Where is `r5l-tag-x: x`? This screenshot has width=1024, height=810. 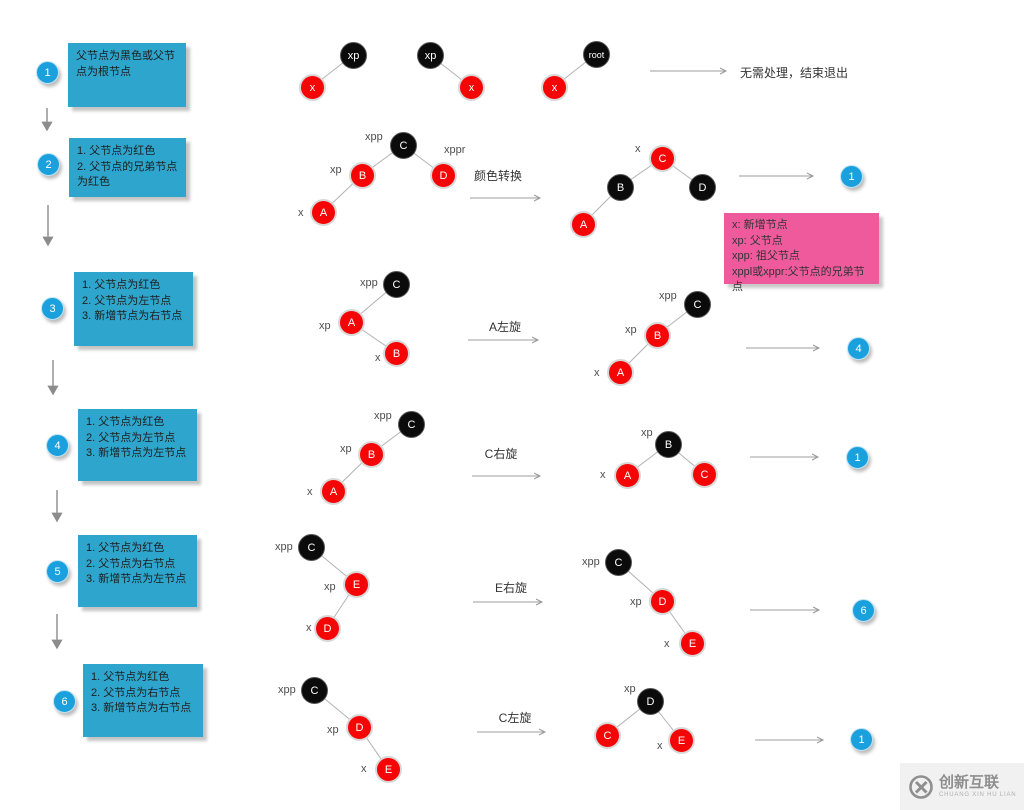
r5l-tag-x: x is located at coordinates (309, 628).